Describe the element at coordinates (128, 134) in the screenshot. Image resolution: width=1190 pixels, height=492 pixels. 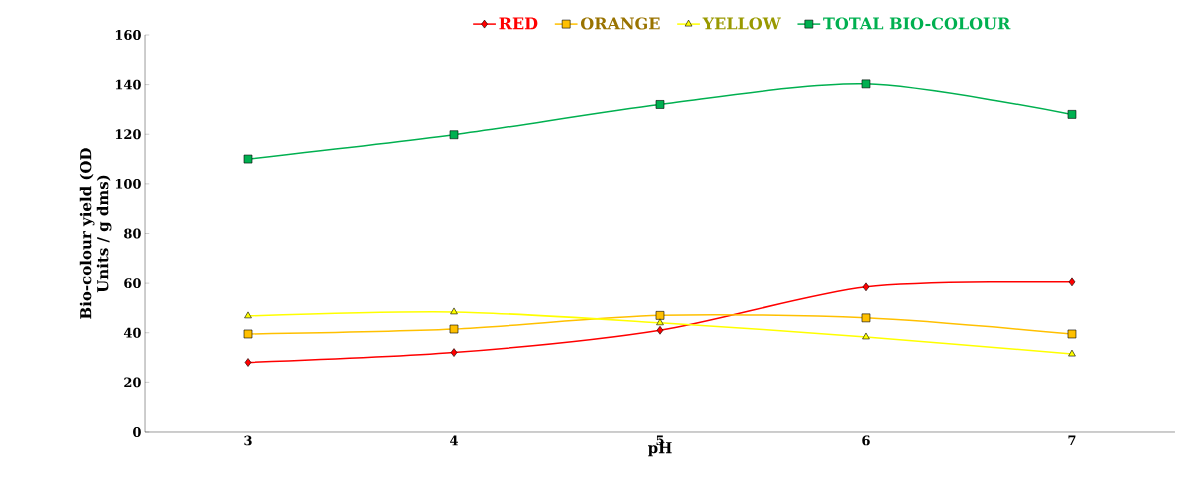
I see `y-tick-label: 120` at that location.